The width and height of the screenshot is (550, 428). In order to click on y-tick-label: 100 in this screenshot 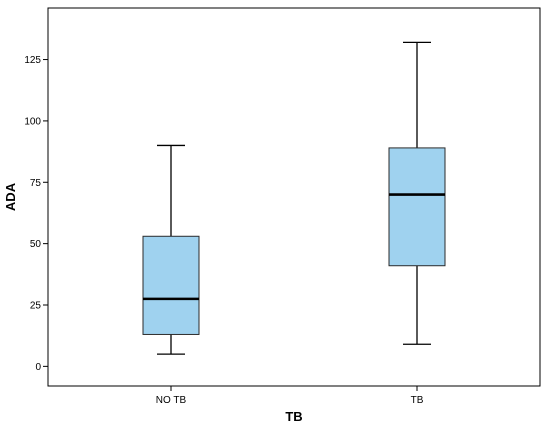, I will do `click(32, 121)`.